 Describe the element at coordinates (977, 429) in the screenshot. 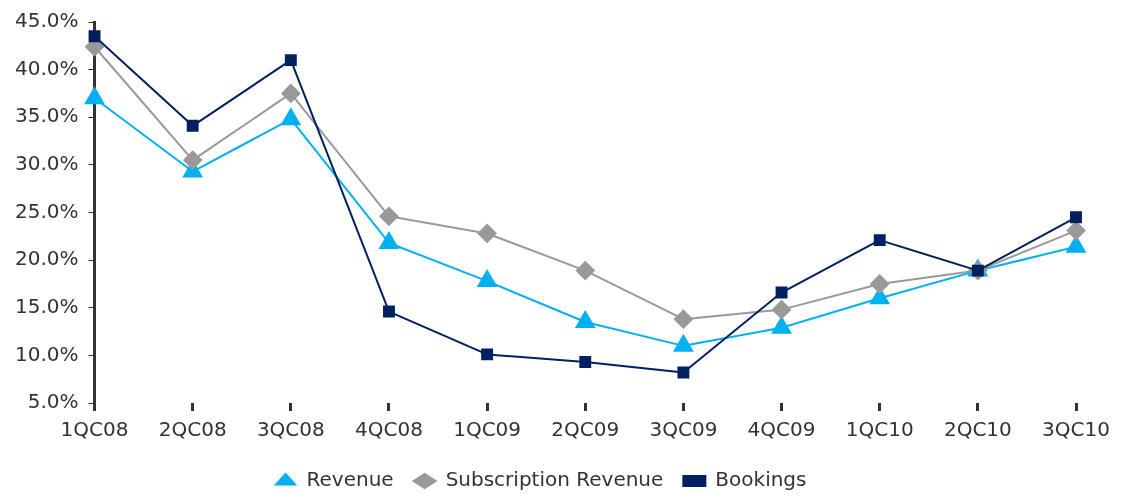

I see `x-tick-label: 2QC10` at that location.